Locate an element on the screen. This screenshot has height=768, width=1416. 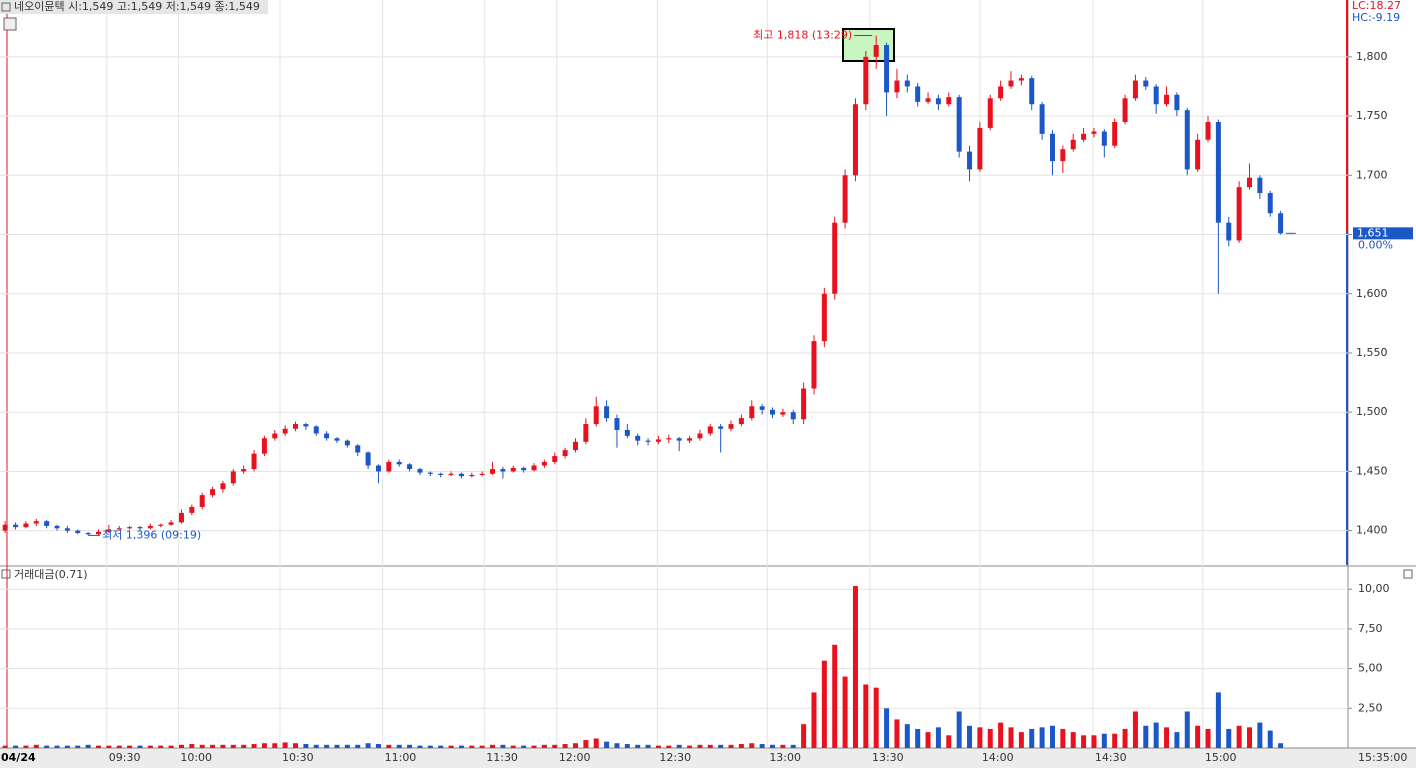
volume-menu-icon is located at coordinates (1408, 574).